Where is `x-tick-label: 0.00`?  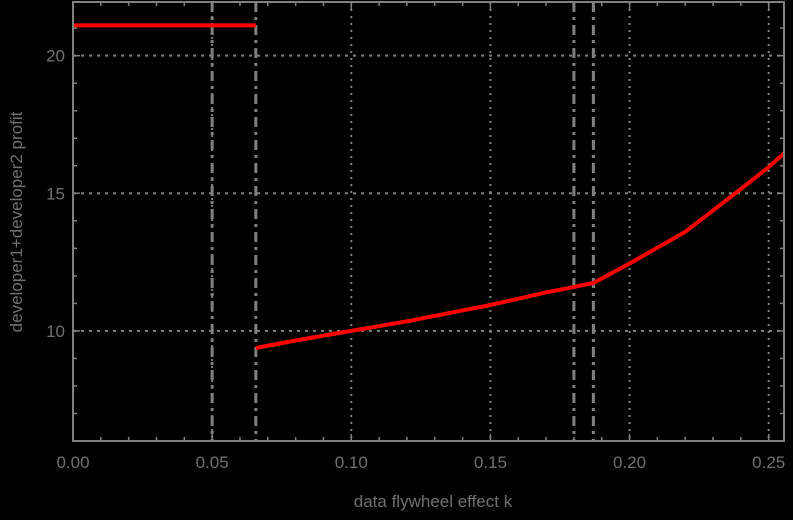
x-tick-label: 0.00 is located at coordinates (72, 462).